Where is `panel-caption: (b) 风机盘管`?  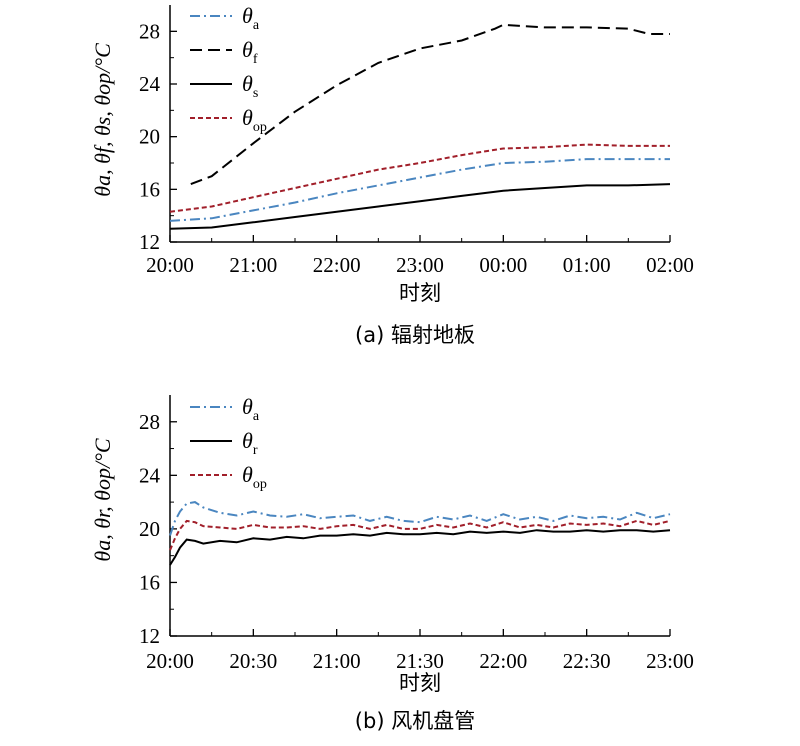
panel-caption: (b) 风机盘管 is located at coordinates (415, 721).